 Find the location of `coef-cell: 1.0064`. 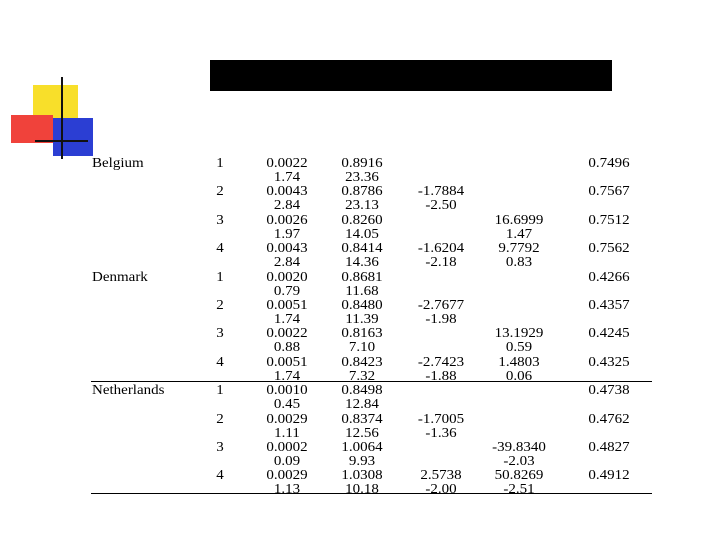

coef-cell: 1.0064 is located at coordinates (362, 447).